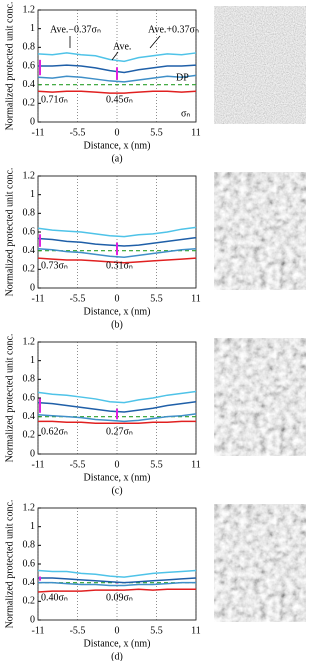  Describe the element at coordinates (119, 597) in the screenshot. I see `sigma-label: 0.09σₙ` at that location.